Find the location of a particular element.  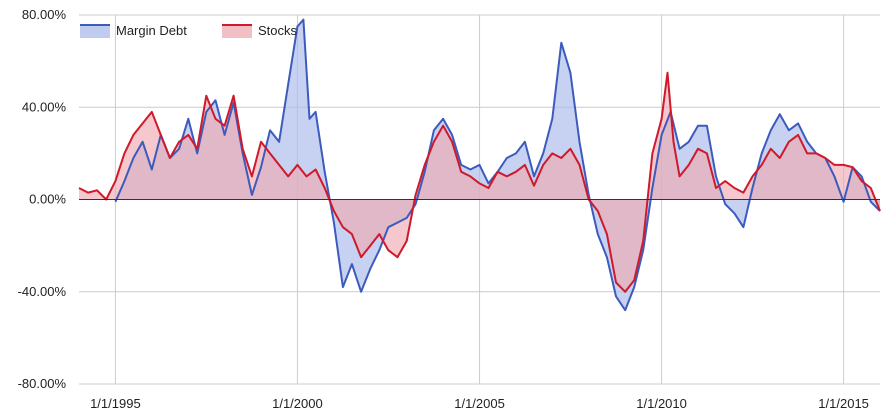

y-tick-label: -80.00% is located at coordinates (42, 383).